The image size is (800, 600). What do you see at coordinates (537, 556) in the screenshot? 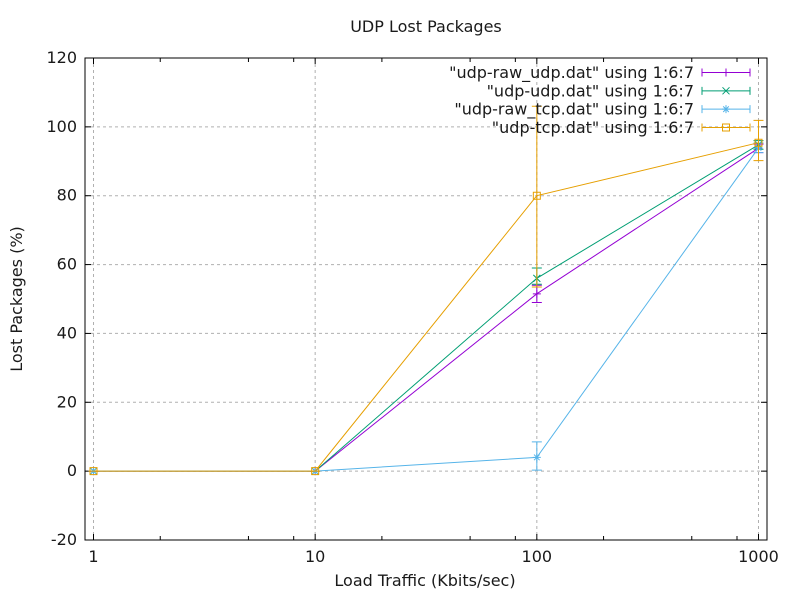
I see `x-tick-label: 100` at bounding box center [537, 556].